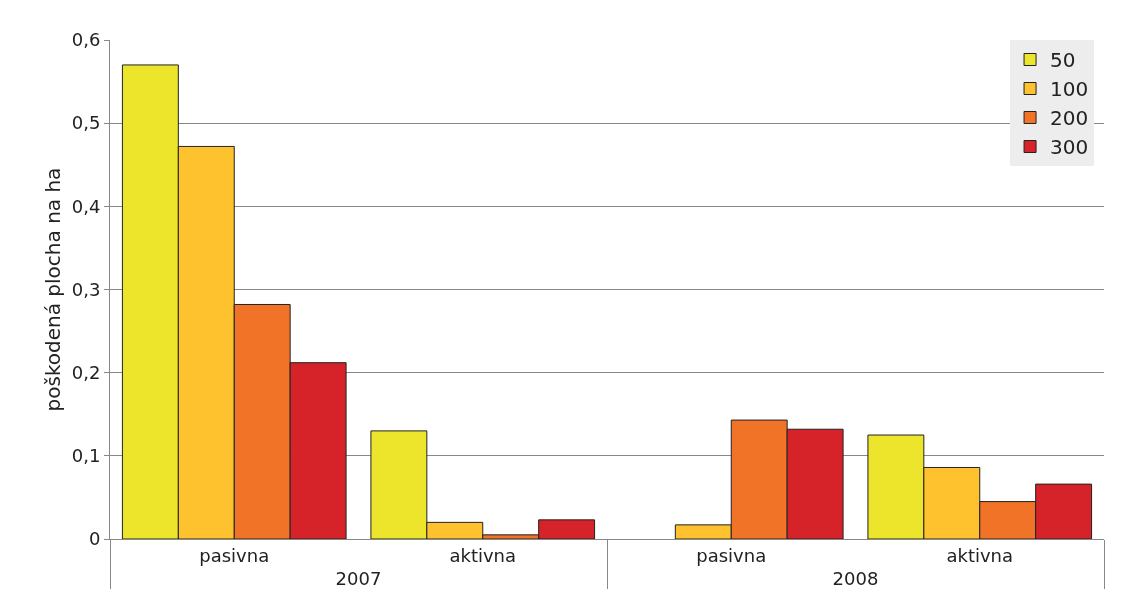  Describe the element at coordinates (1063, 60) in the screenshot. I see `legend-label: 50` at that location.